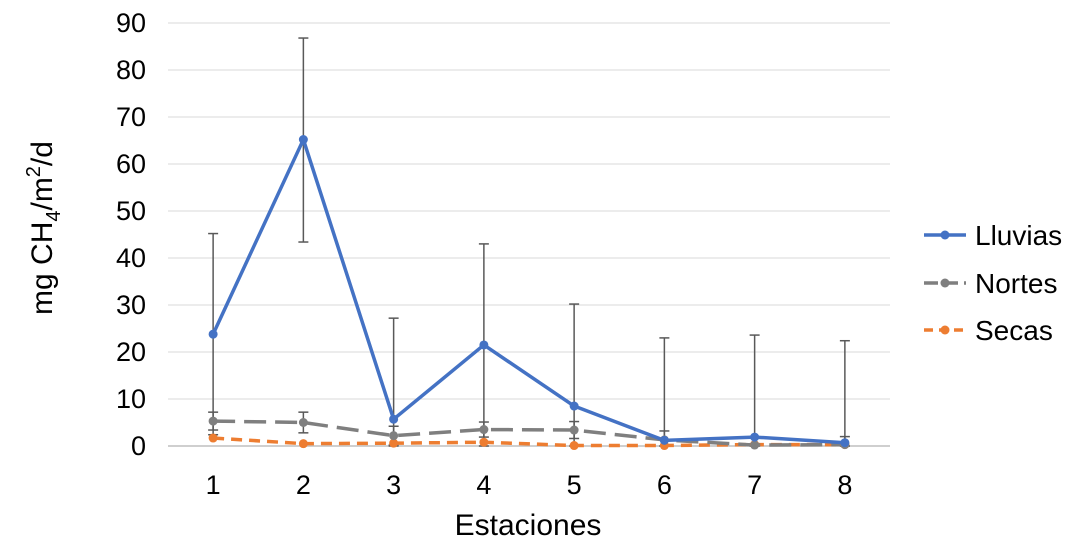 This screenshot has height=546, width=1086. What do you see at coordinates (393, 485) in the screenshot?
I see `x-tick-label-3: 3` at bounding box center [393, 485].